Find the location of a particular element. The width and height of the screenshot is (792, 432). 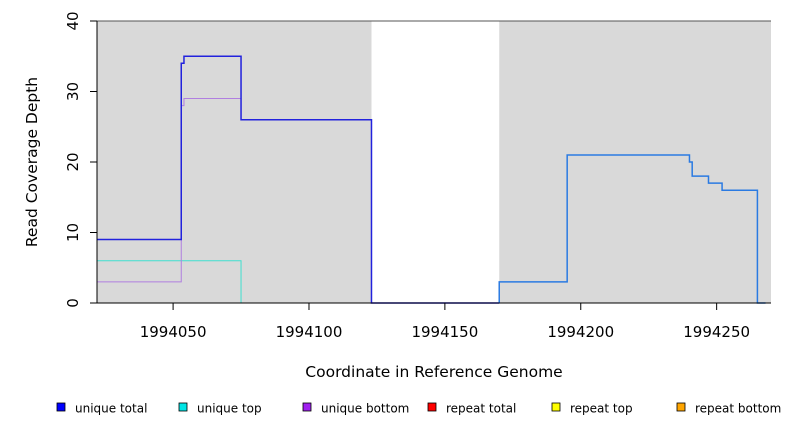

y-axis-title: Read Coverage Depth is located at coordinates (32, 162).